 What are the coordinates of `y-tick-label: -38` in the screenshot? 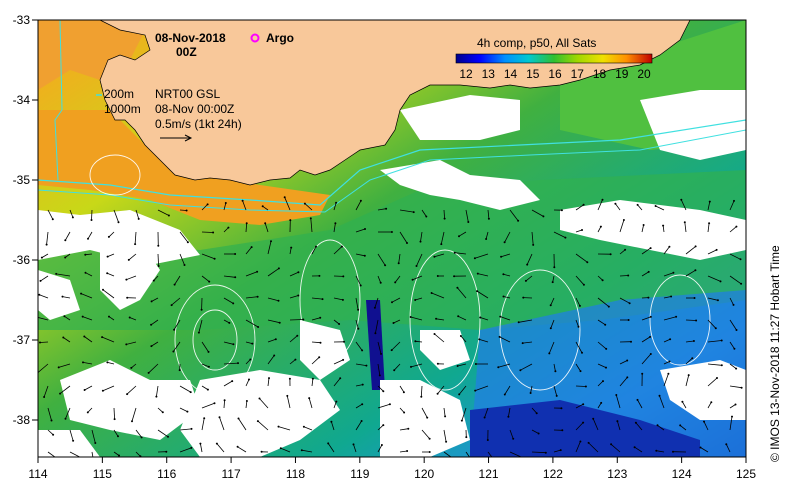 It's located at (22, 420).